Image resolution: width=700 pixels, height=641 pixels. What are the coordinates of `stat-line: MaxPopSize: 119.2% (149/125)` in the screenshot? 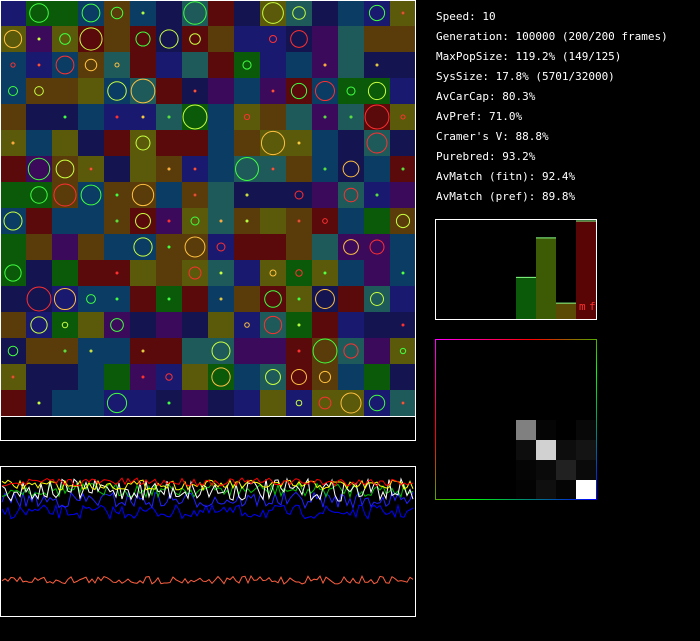 It's located at (528, 56).